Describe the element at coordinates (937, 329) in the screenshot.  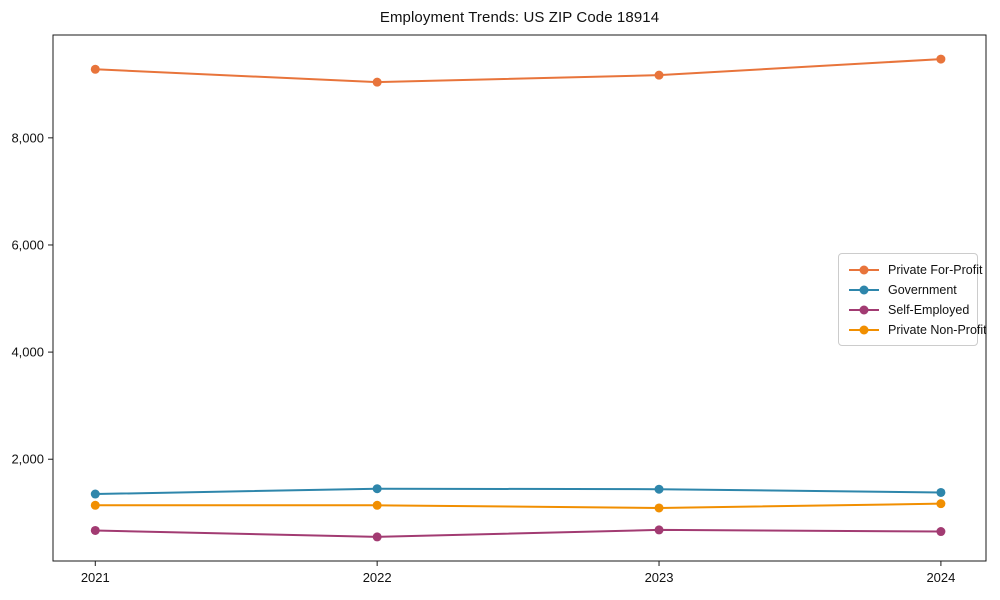
I see `legend-label: Private Non-Profit` at that location.